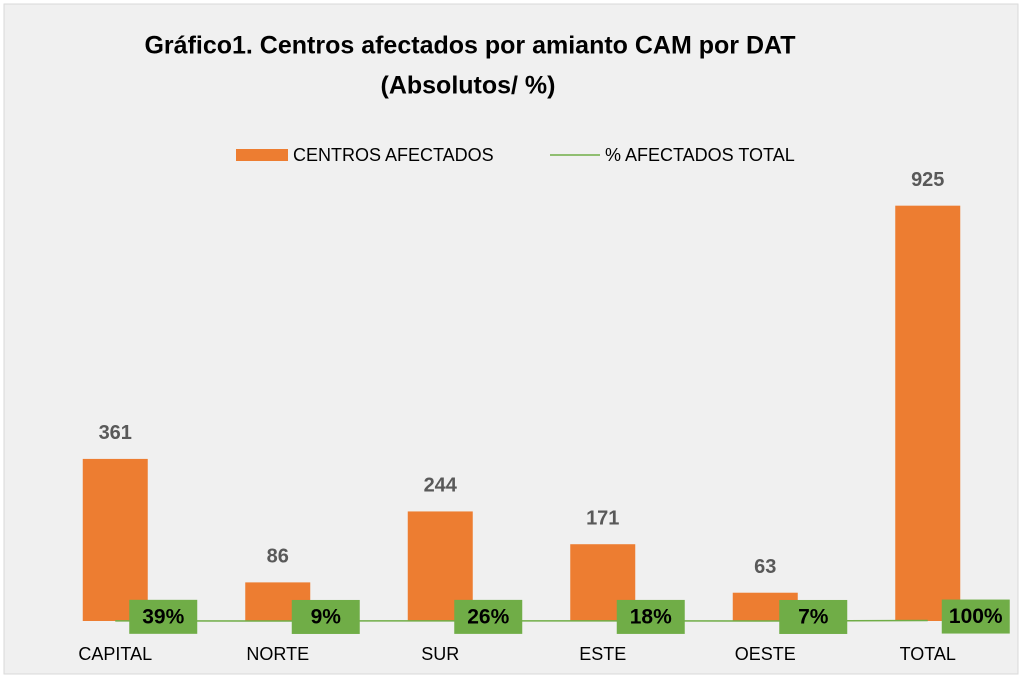 The width and height of the screenshot is (1022, 678). What do you see at coordinates (262, 155) in the screenshot?
I see `legend-swatch` at bounding box center [262, 155].